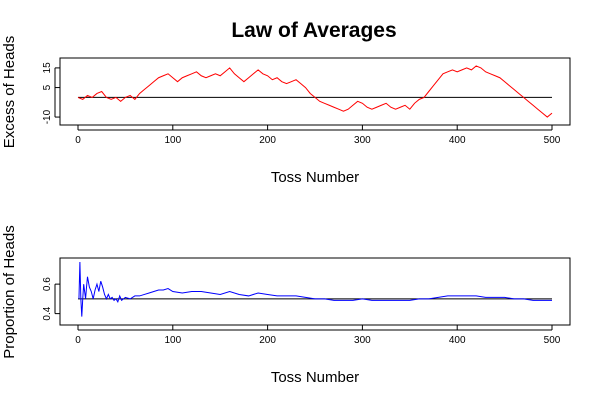  What do you see at coordinates (51, 299) in the screenshot?
I see `proportion-y-axis: 0.4 0.6` at bounding box center [51, 299].